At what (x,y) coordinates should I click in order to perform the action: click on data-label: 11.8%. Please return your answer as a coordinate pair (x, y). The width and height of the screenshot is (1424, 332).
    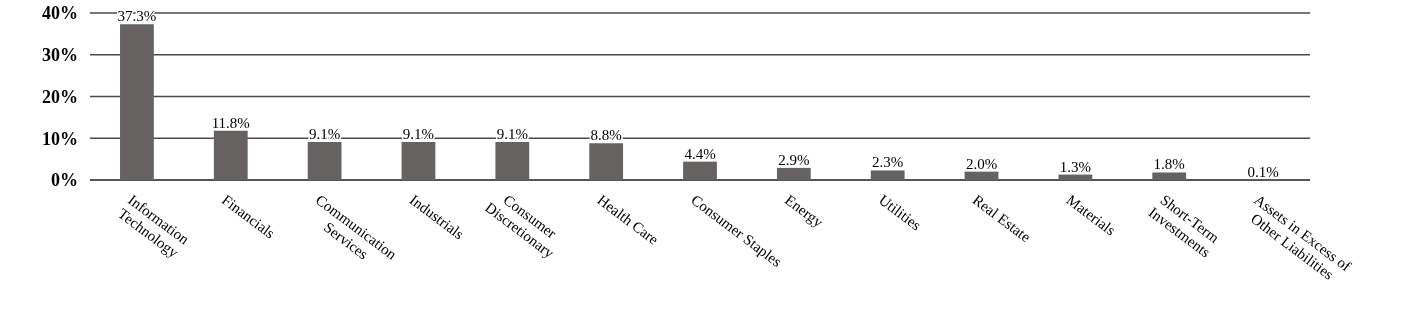
    Looking at the image, I should click on (230, 122).